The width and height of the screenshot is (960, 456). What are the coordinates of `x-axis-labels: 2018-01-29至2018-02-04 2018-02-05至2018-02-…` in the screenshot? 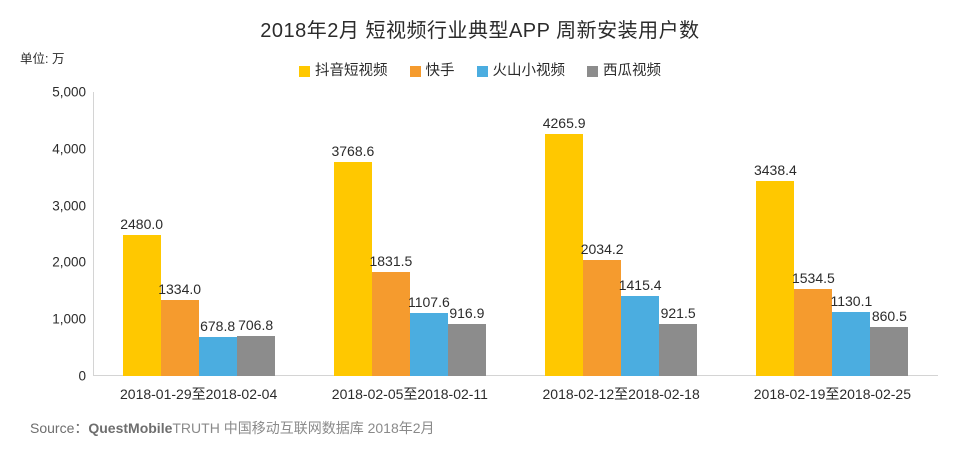 It's located at (515, 394).